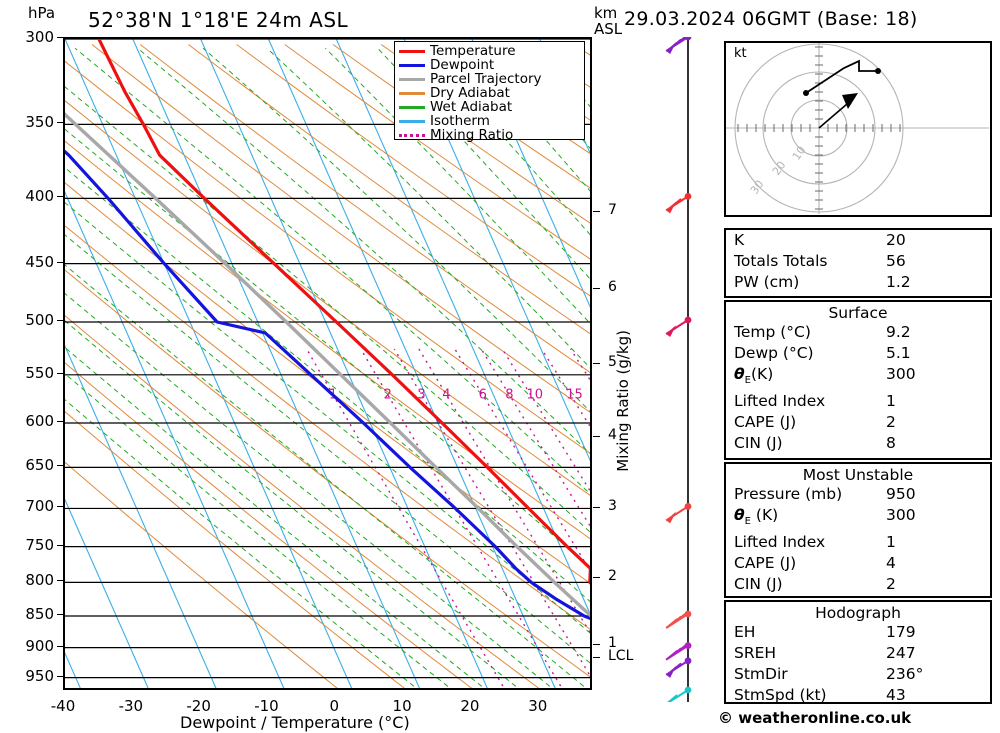 The image size is (1000, 733). What do you see at coordinates (402, 706) in the screenshot?
I see `temperature-tick-label: 10` at bounding box center [402, 706].